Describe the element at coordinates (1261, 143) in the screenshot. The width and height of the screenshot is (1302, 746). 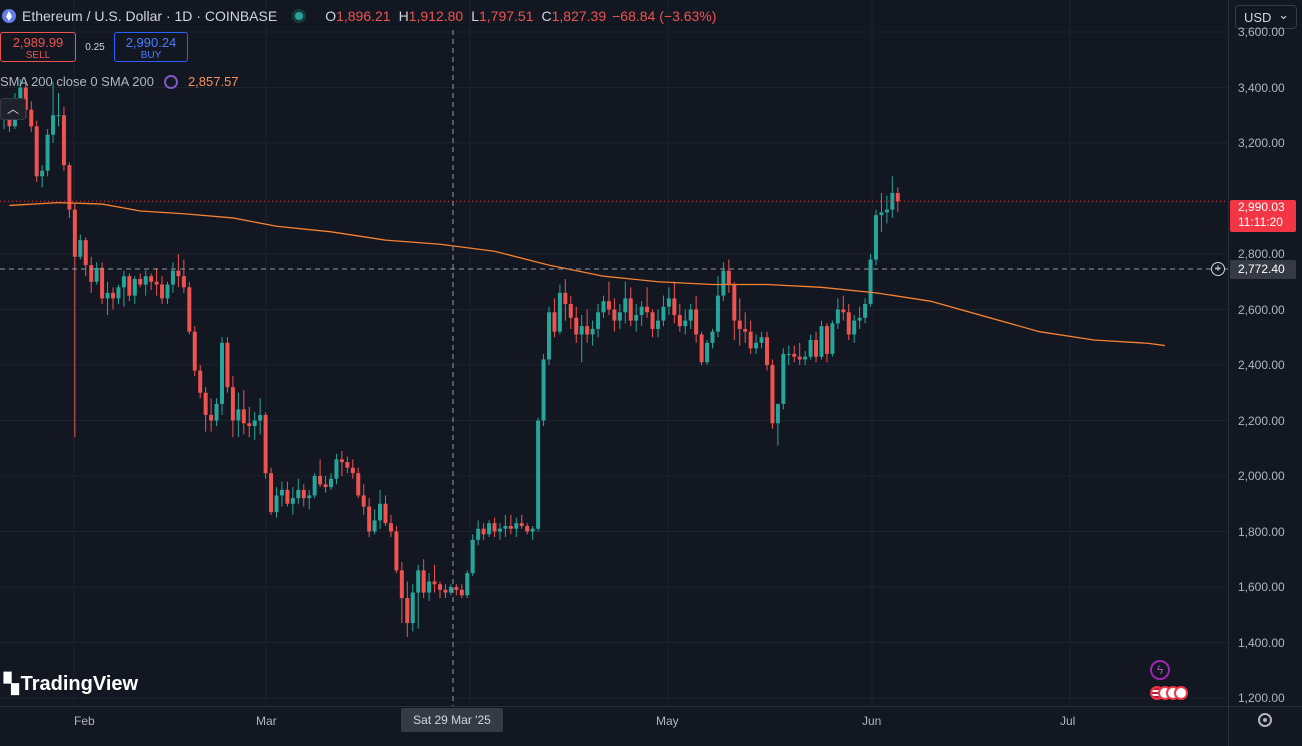
I see `price-tick-label: 3,200.00` at that location.